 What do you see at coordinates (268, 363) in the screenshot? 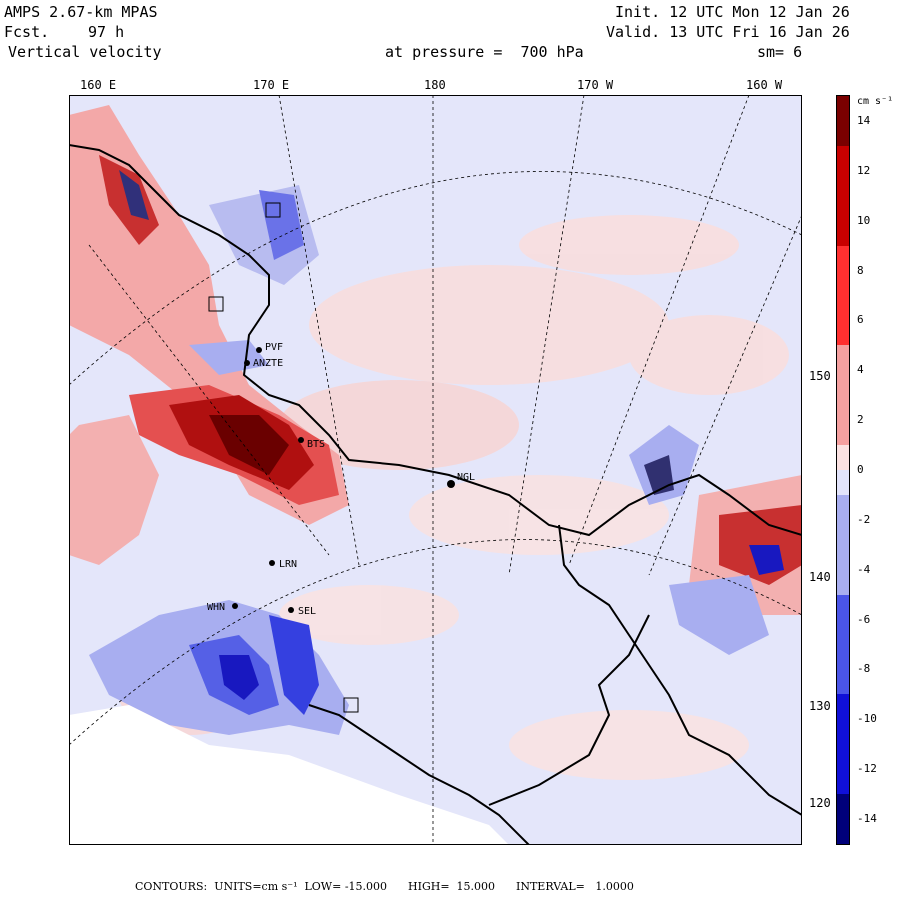
I see `station-anzte-label: ANZTE` at bounding box center [268, 363].